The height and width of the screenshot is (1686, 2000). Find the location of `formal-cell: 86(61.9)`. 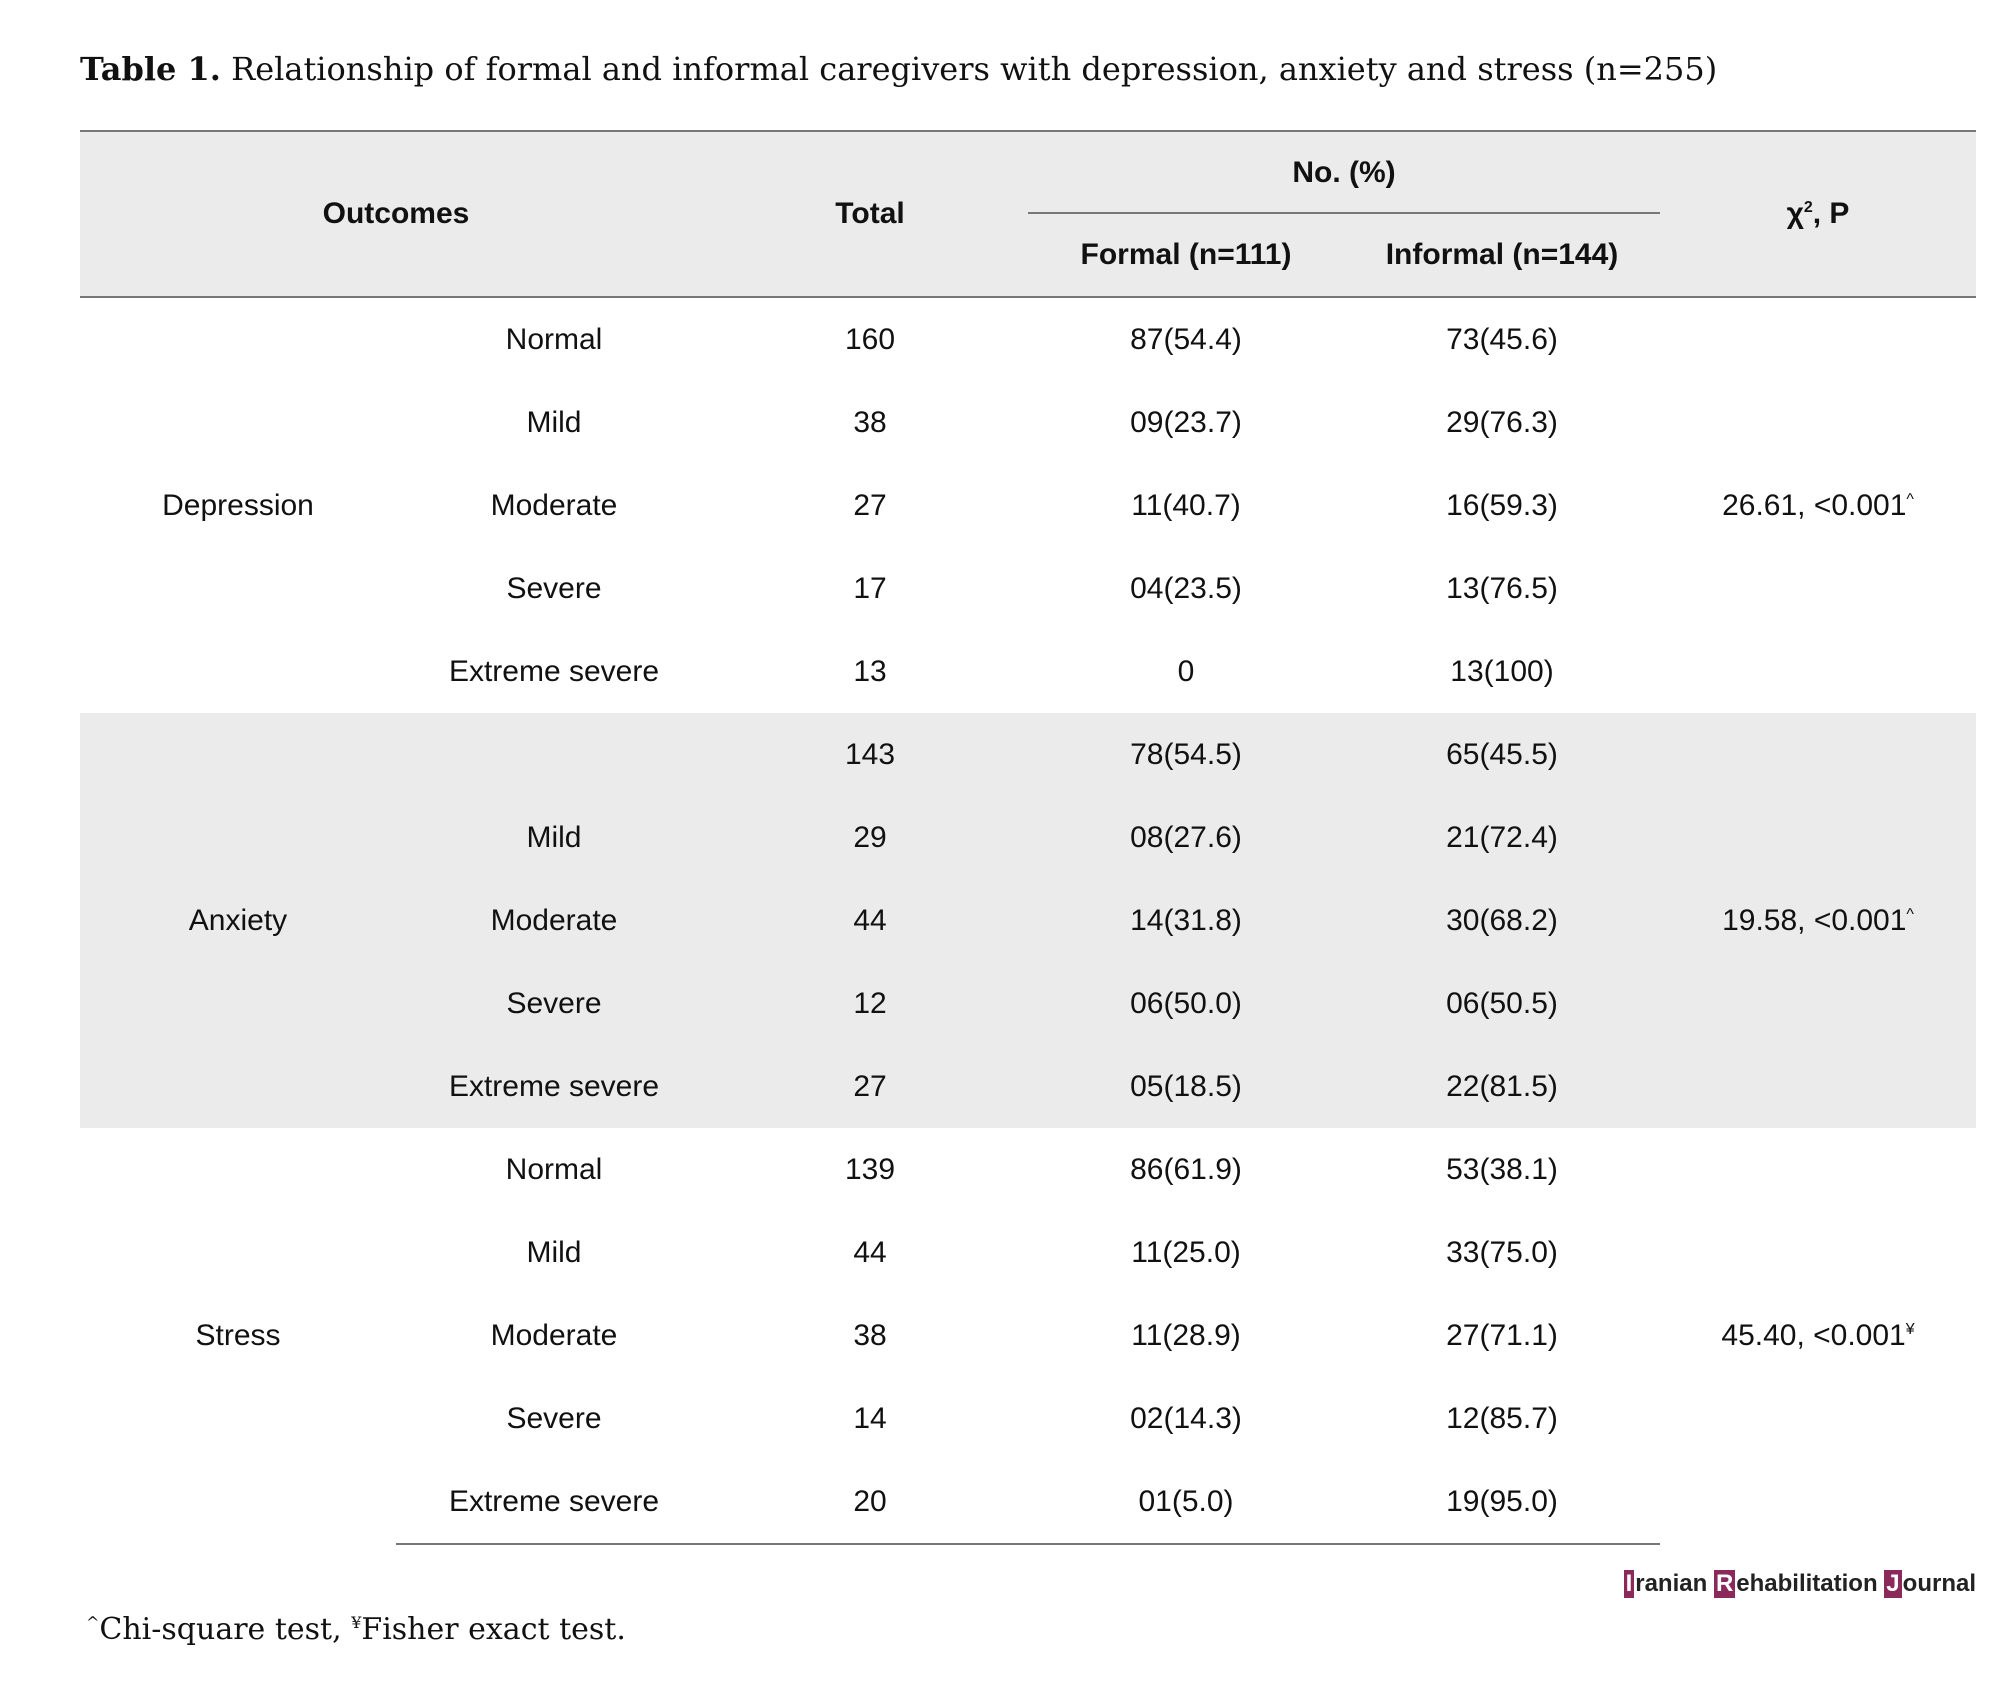

formal-cell: 86(61.9) is located at coordinates (1186, 1169).